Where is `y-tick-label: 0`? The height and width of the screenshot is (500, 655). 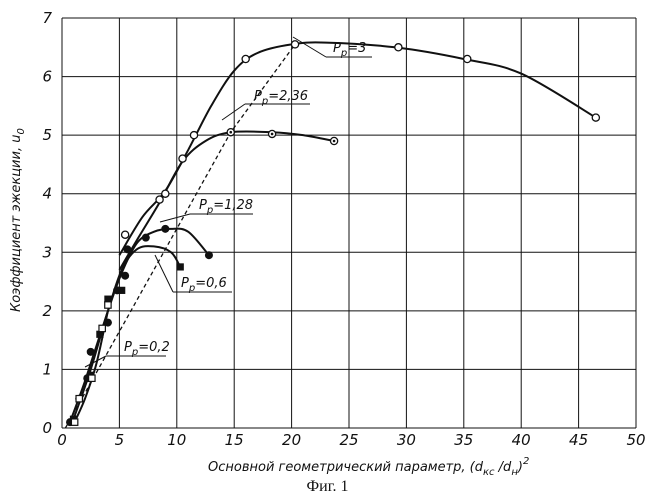 y-tick-label: 0 is located at coordinates (47, 428).